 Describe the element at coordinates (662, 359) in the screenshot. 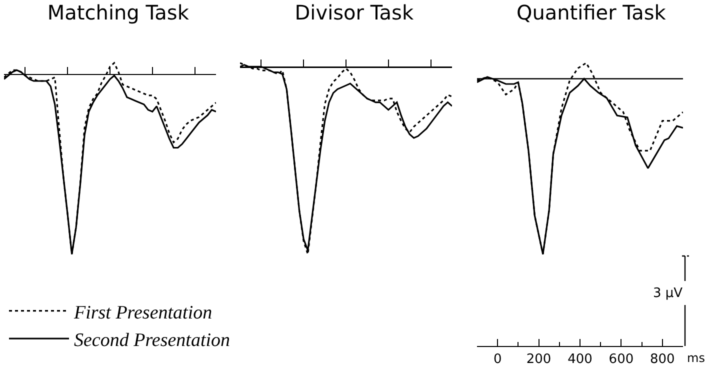

I see `x-tick-label: 800` at that location.